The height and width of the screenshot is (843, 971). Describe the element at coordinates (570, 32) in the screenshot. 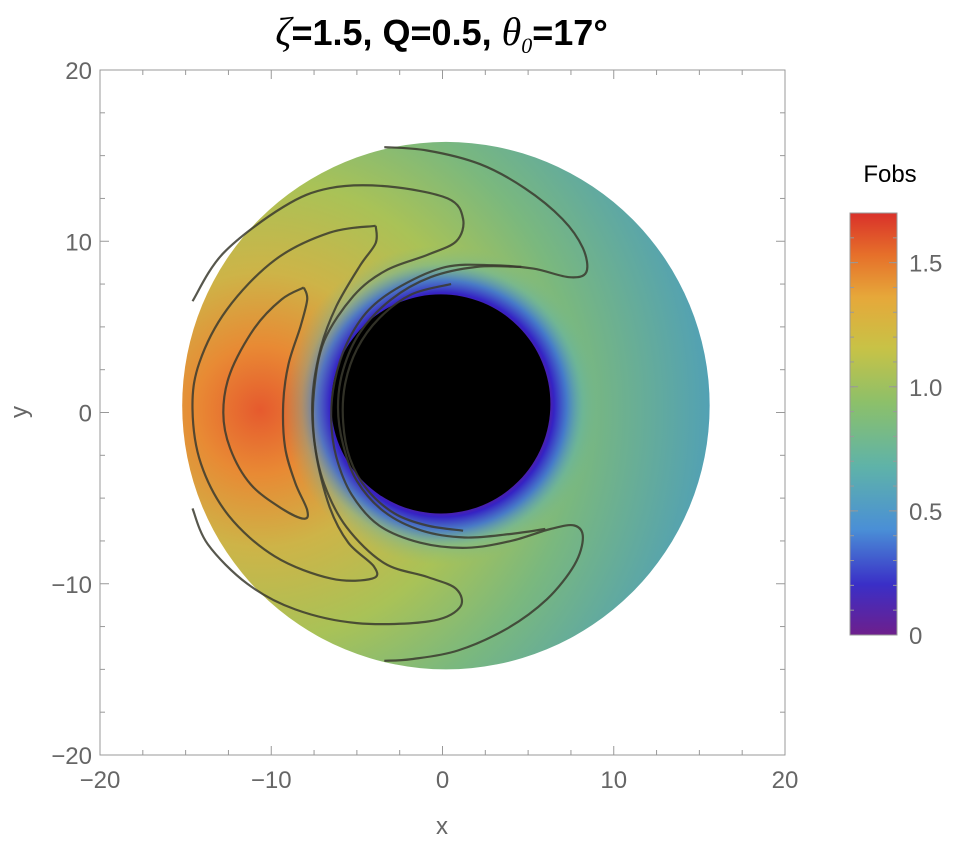

I see `title-theta-part: =17°` at that location.